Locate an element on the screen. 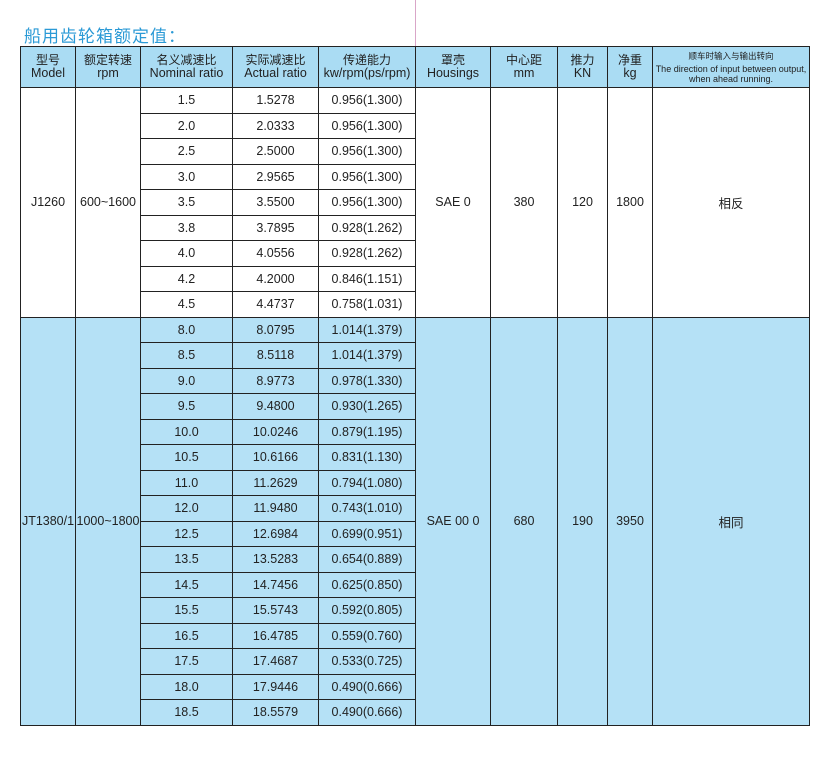  table-row: 2.0 2.0333 0.956(1.300) is located at coordinates (415, 125).